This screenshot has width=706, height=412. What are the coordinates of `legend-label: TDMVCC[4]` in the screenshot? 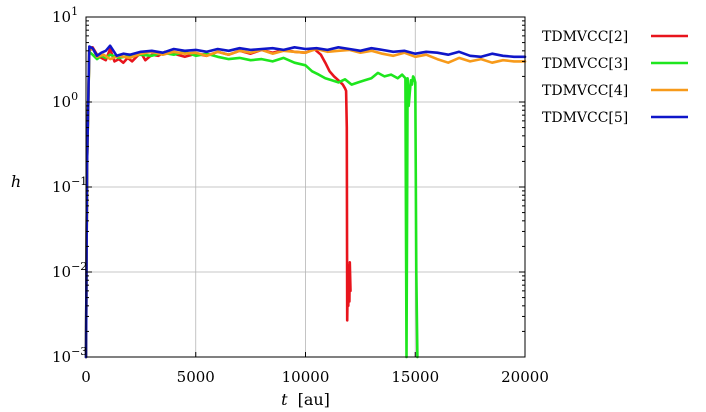 It's located at (585, 91).